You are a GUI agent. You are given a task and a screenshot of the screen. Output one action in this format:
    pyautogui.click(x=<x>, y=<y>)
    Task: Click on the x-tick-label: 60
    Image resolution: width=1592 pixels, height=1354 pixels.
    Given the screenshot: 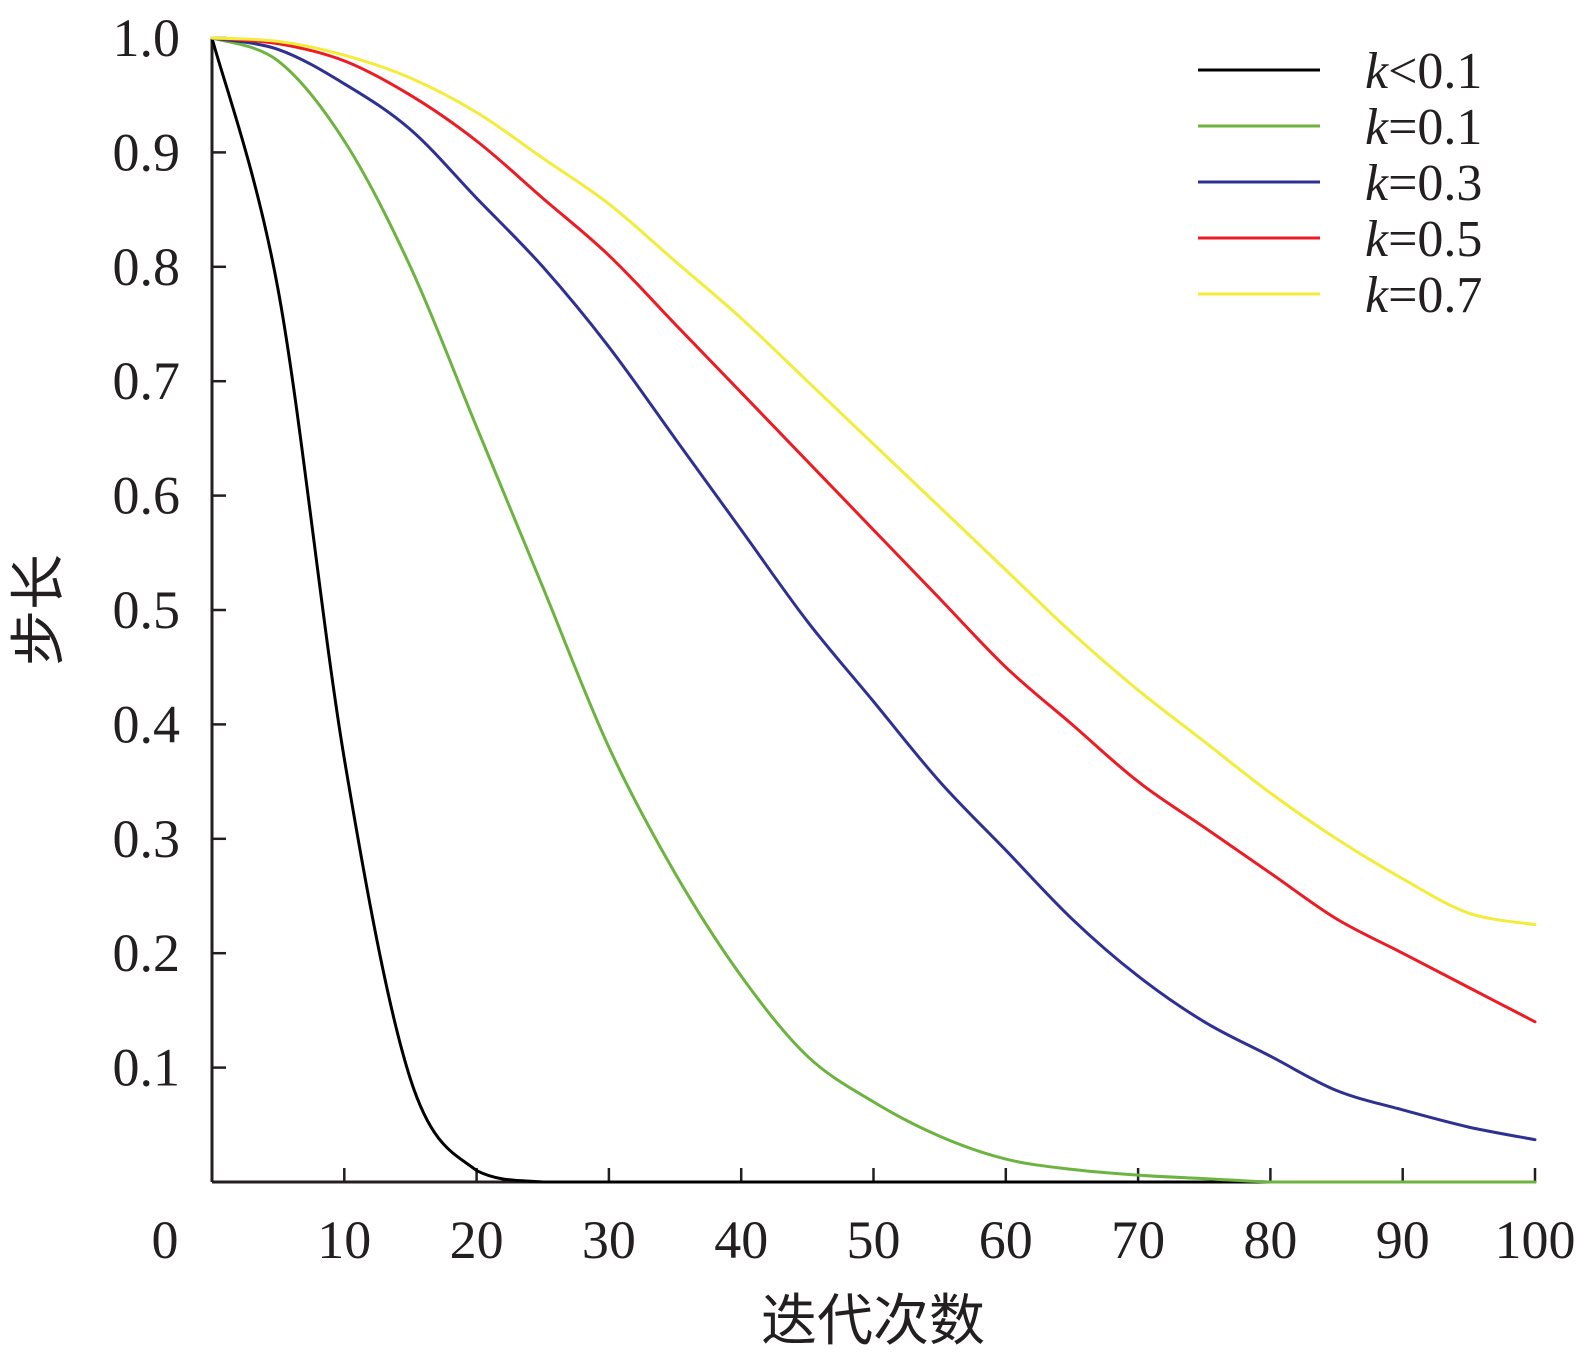 What is the action you would take?
    pyautogui.click(x=1006, y=1240)
    